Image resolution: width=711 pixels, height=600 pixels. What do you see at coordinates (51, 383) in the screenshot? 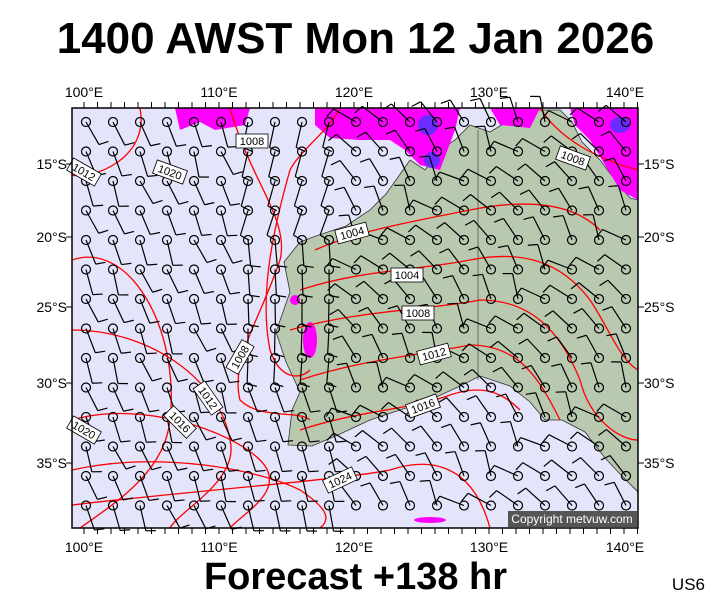
I see `latitude-label: 30°S` at bounding box center [51, 383].